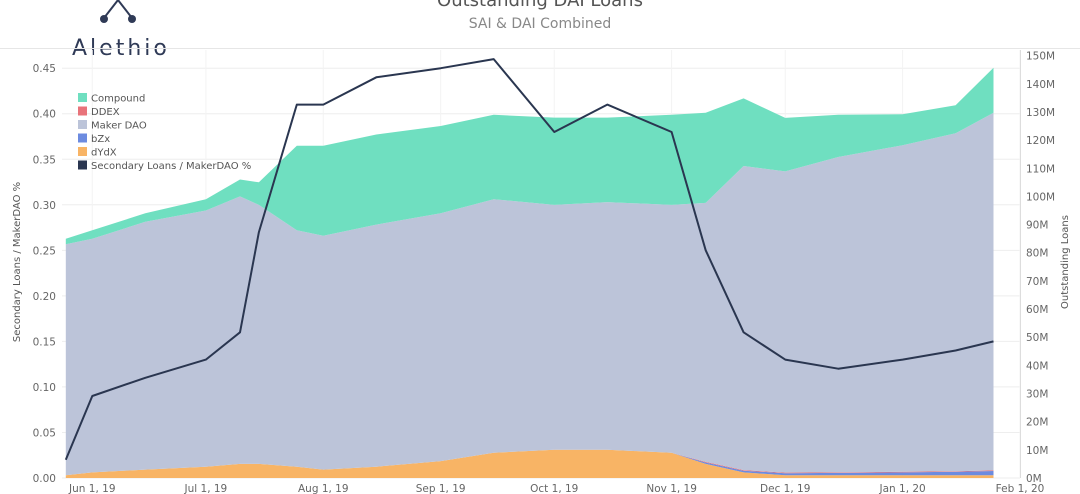  Describe the element at coordinates (206, 488) in the screenshot. I see `x-tick-label: Jul 1, 19` at that location.